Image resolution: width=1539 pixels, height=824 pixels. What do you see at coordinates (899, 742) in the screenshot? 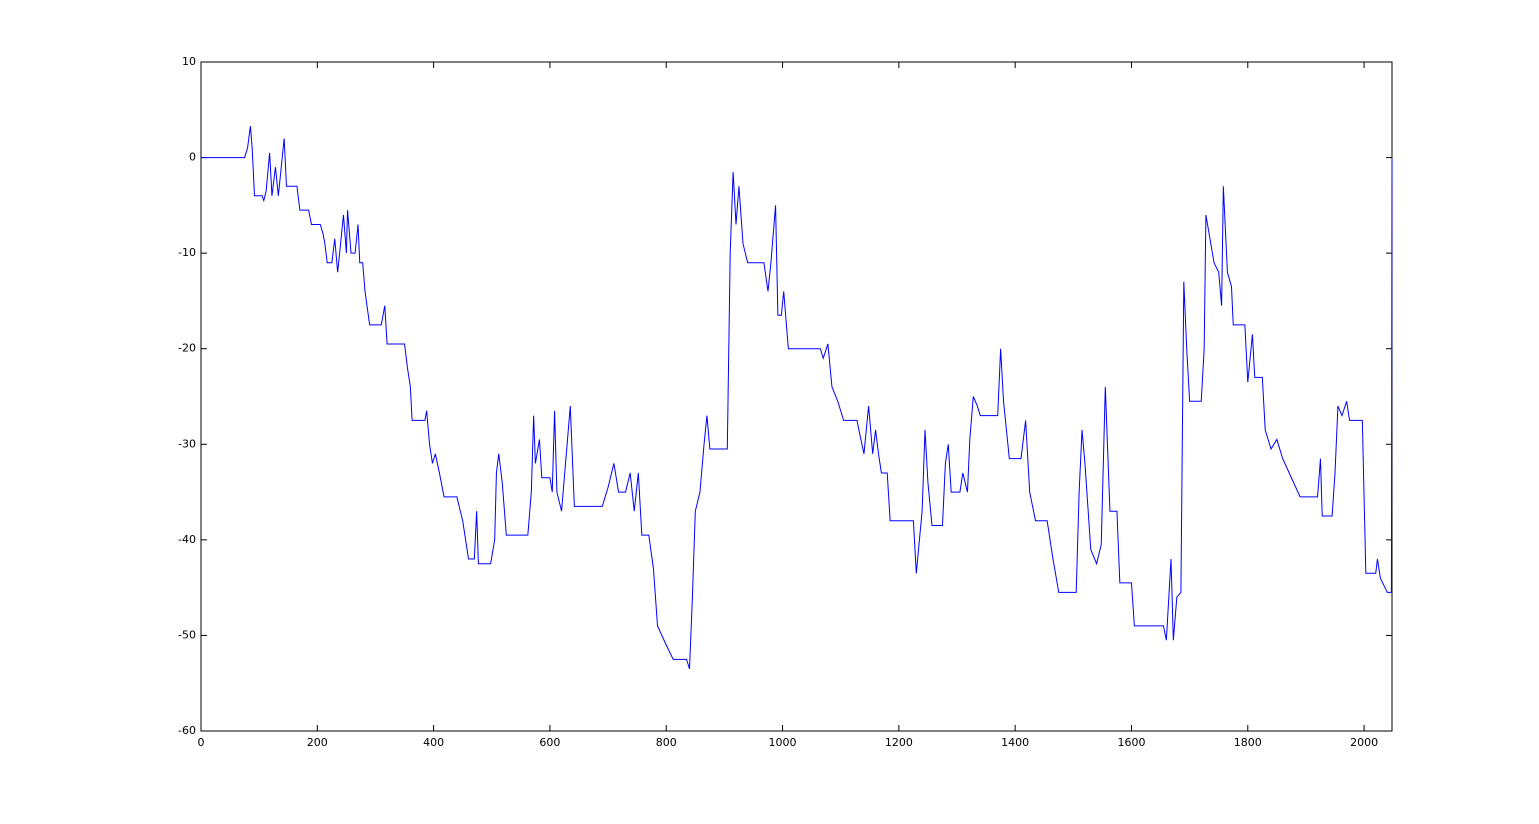
I see `x-tick-label: 1200` at bounding box center [899, 742].